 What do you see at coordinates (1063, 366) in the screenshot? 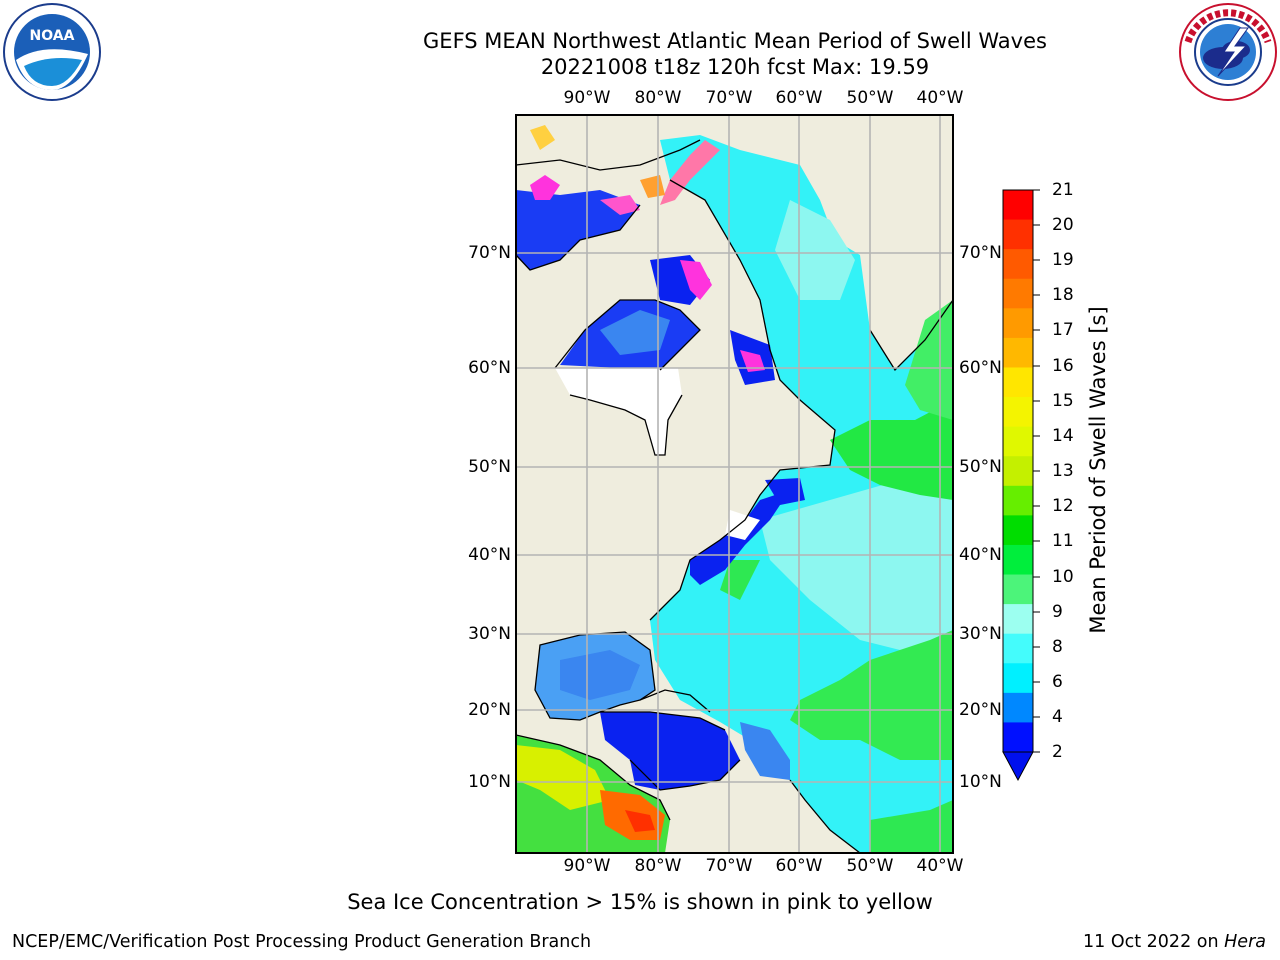
I see `colorbar-tick-label: 16` at bounding box center [1063, 366].